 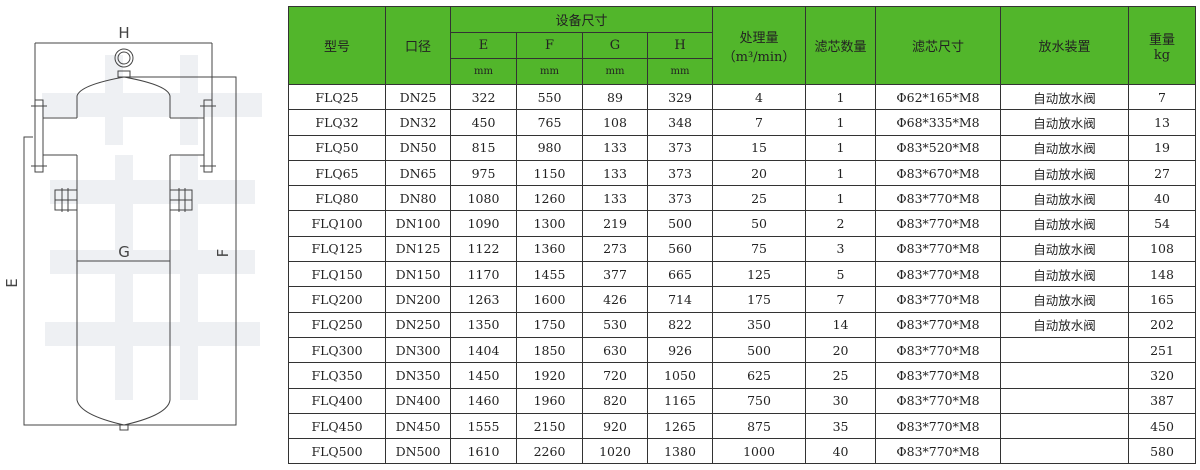 I want to click on cell-model: FLQ500, so click(x=337, y=451).